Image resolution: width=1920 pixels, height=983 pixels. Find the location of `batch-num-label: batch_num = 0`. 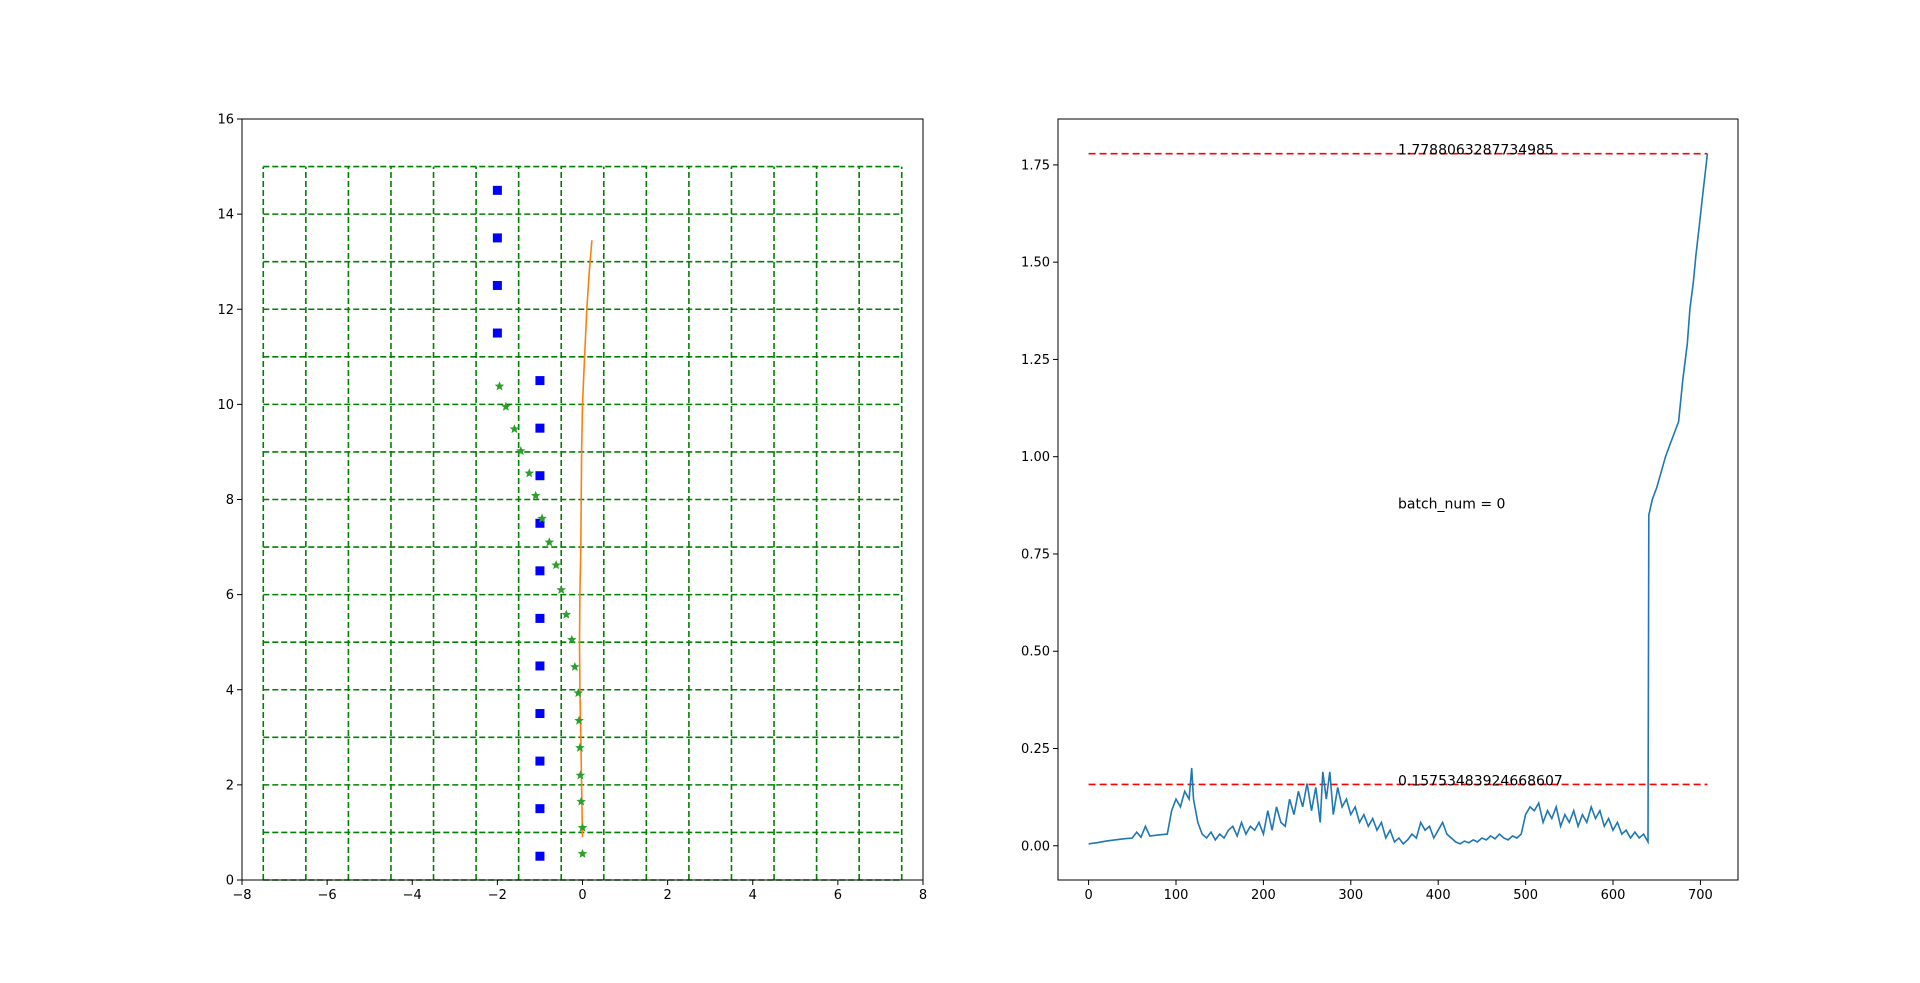

batch-num-label: batch_num = 0 is located at coordinates (1451, 504).